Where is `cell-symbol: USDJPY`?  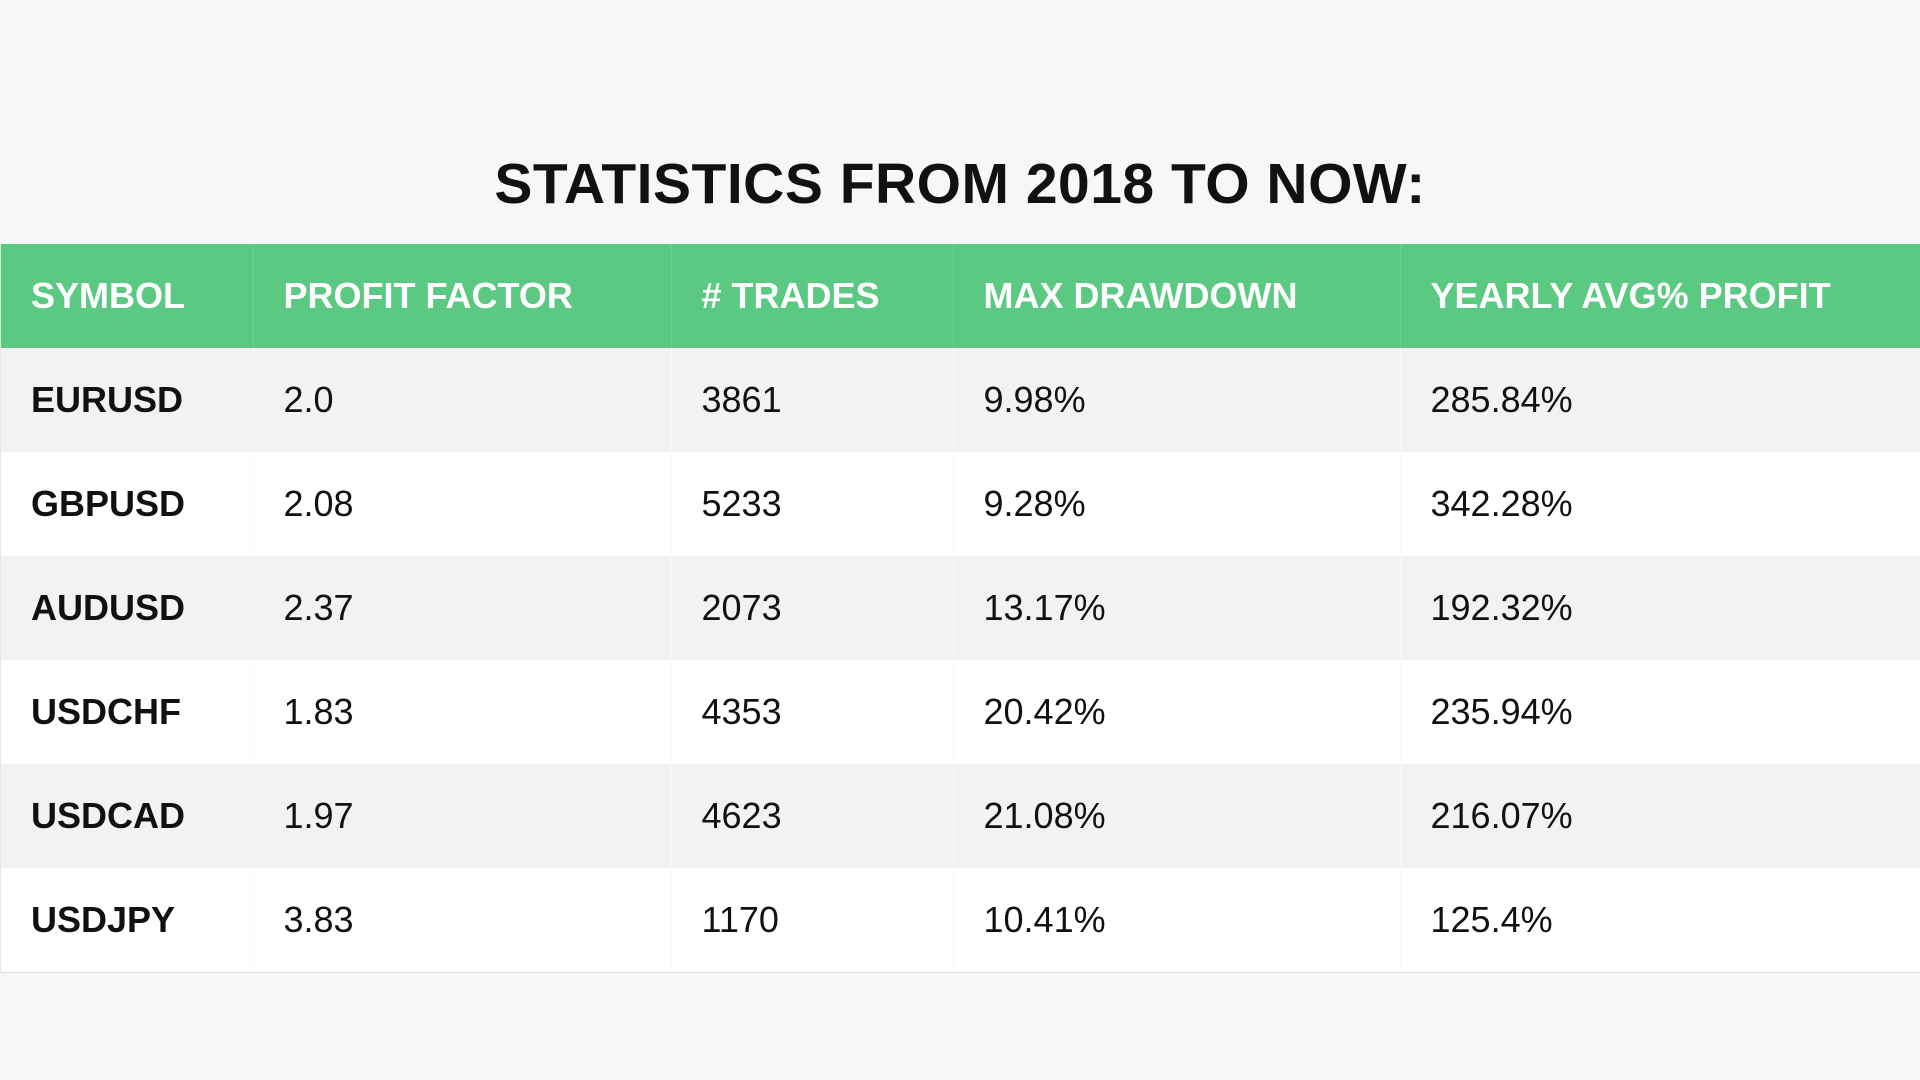
cell-symbol: USDJPY is located at coordinates (127, 920).